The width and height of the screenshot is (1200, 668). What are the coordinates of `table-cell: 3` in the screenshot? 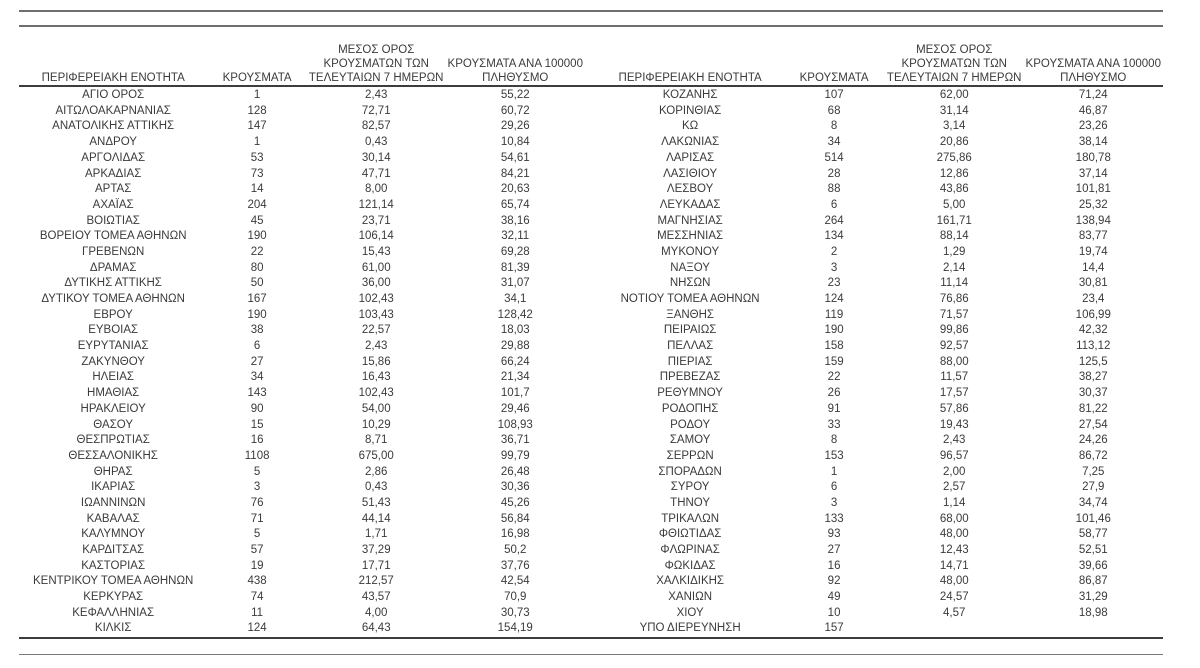 It's located at (834, 502).